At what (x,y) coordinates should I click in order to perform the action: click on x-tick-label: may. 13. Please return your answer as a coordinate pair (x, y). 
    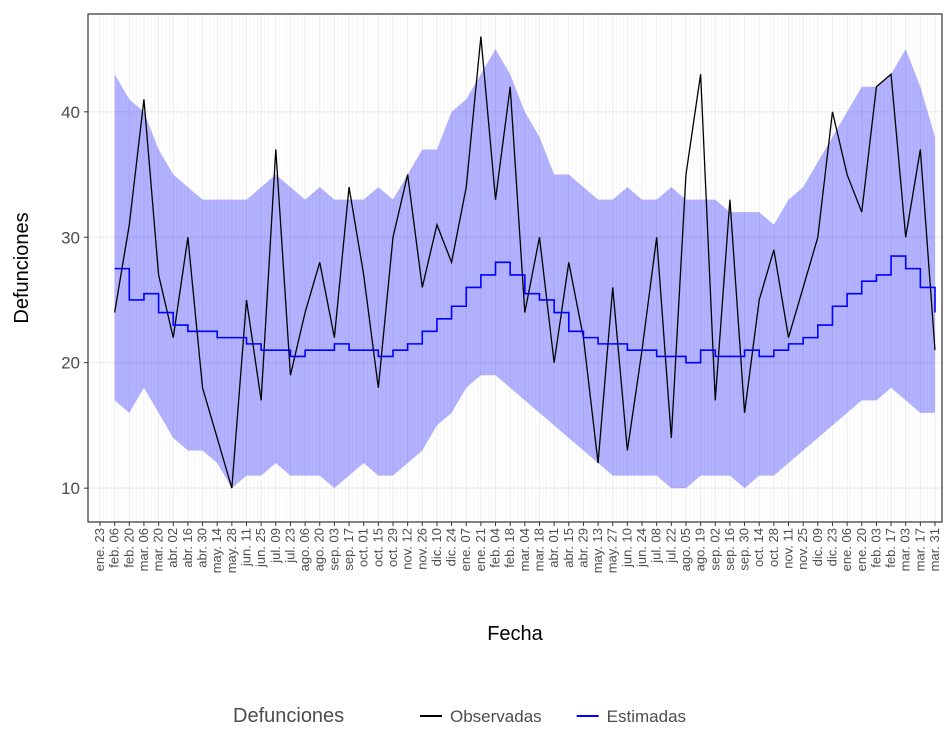
    Looking at the image, I should click on (597, 550).